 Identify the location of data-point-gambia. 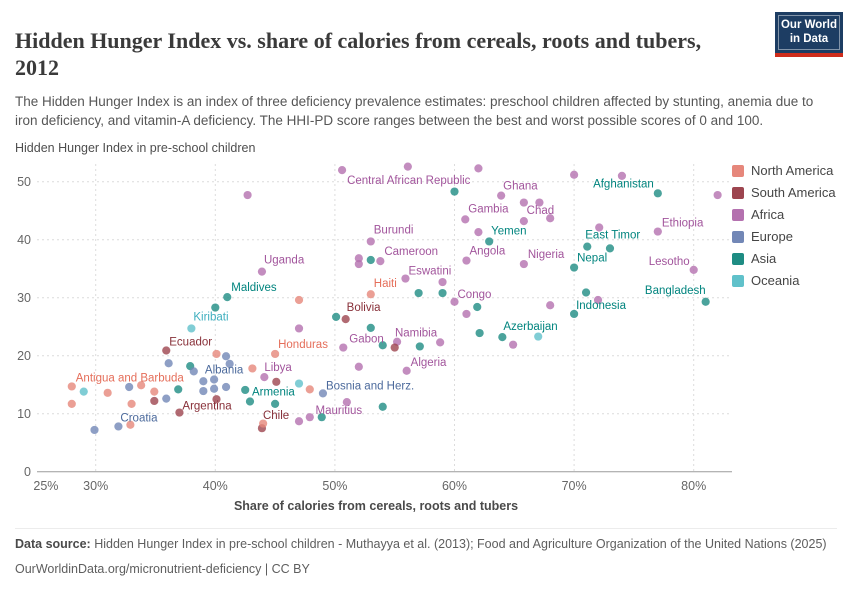
(465, 219).